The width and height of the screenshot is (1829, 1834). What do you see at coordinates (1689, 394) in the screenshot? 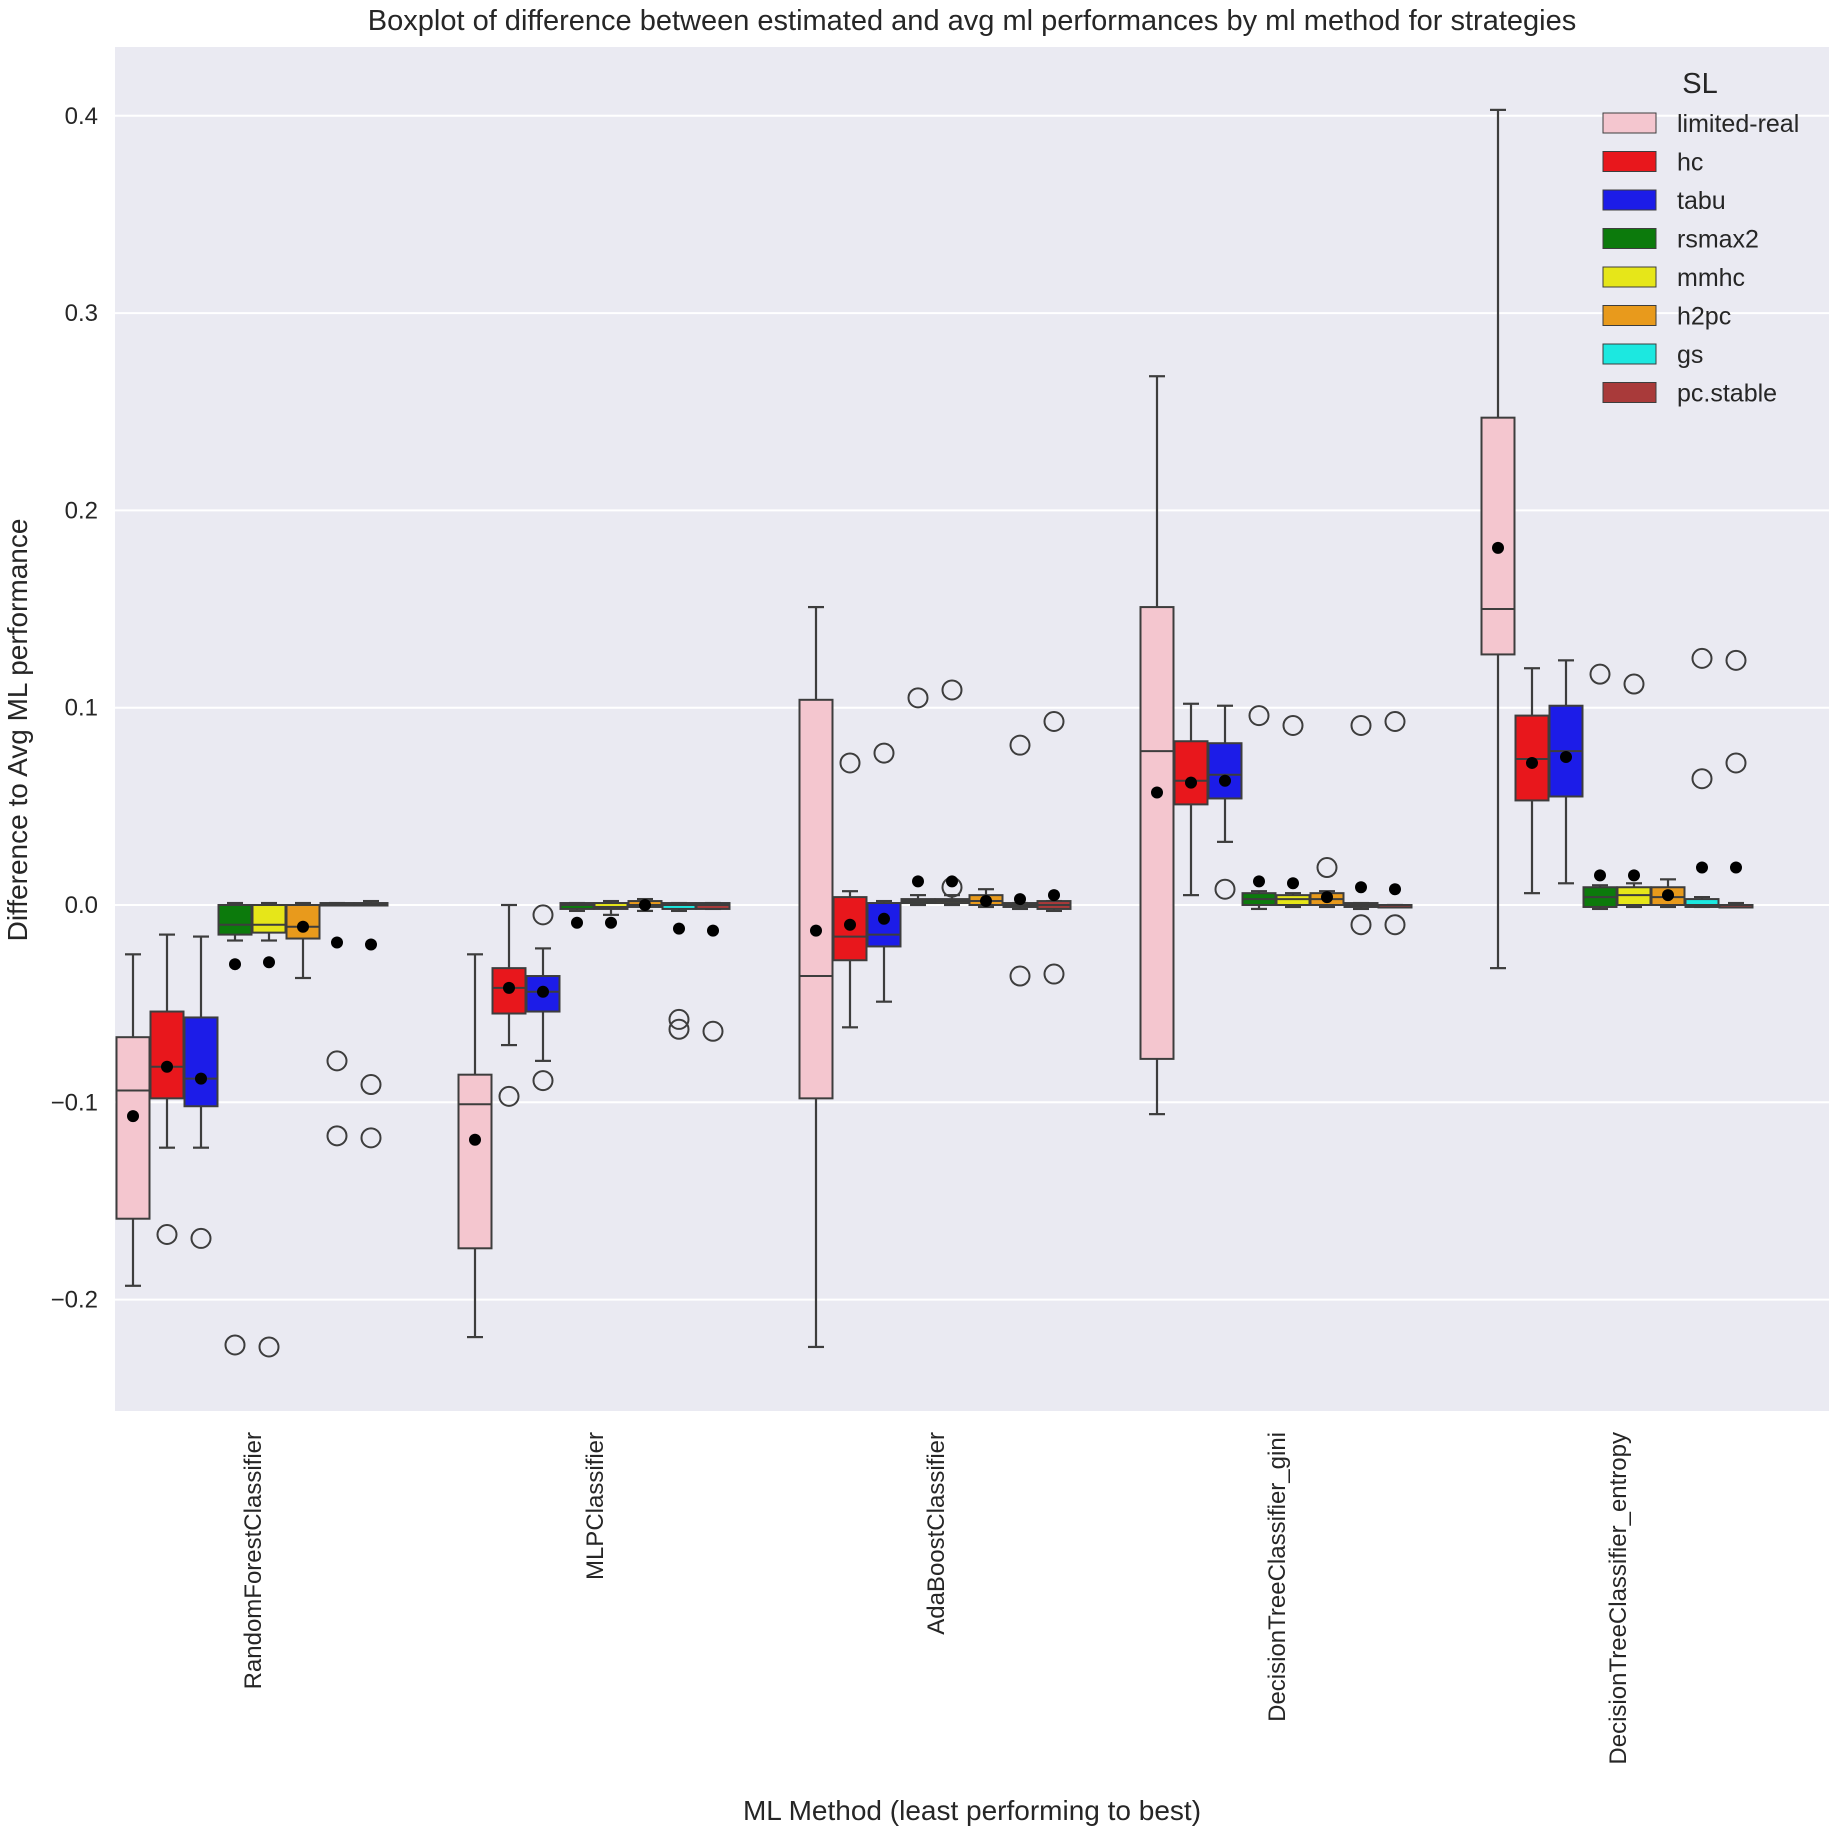
I see `legend-item-pc.stable: pc.stable` at bounding box center [1689, 394].